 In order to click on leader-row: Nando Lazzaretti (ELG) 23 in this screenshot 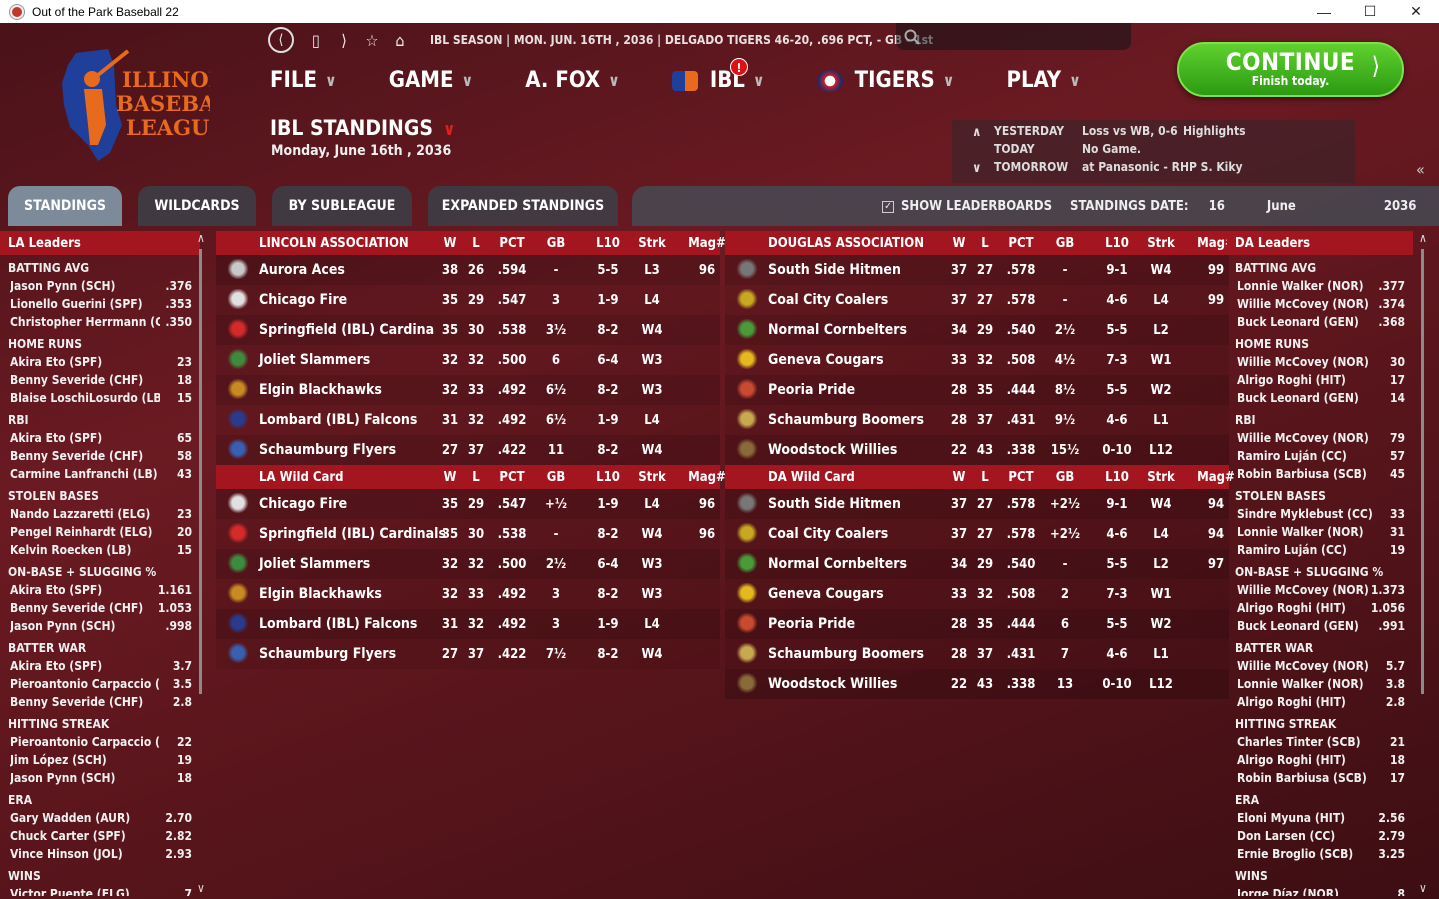, I will do `click(100, 514)`.